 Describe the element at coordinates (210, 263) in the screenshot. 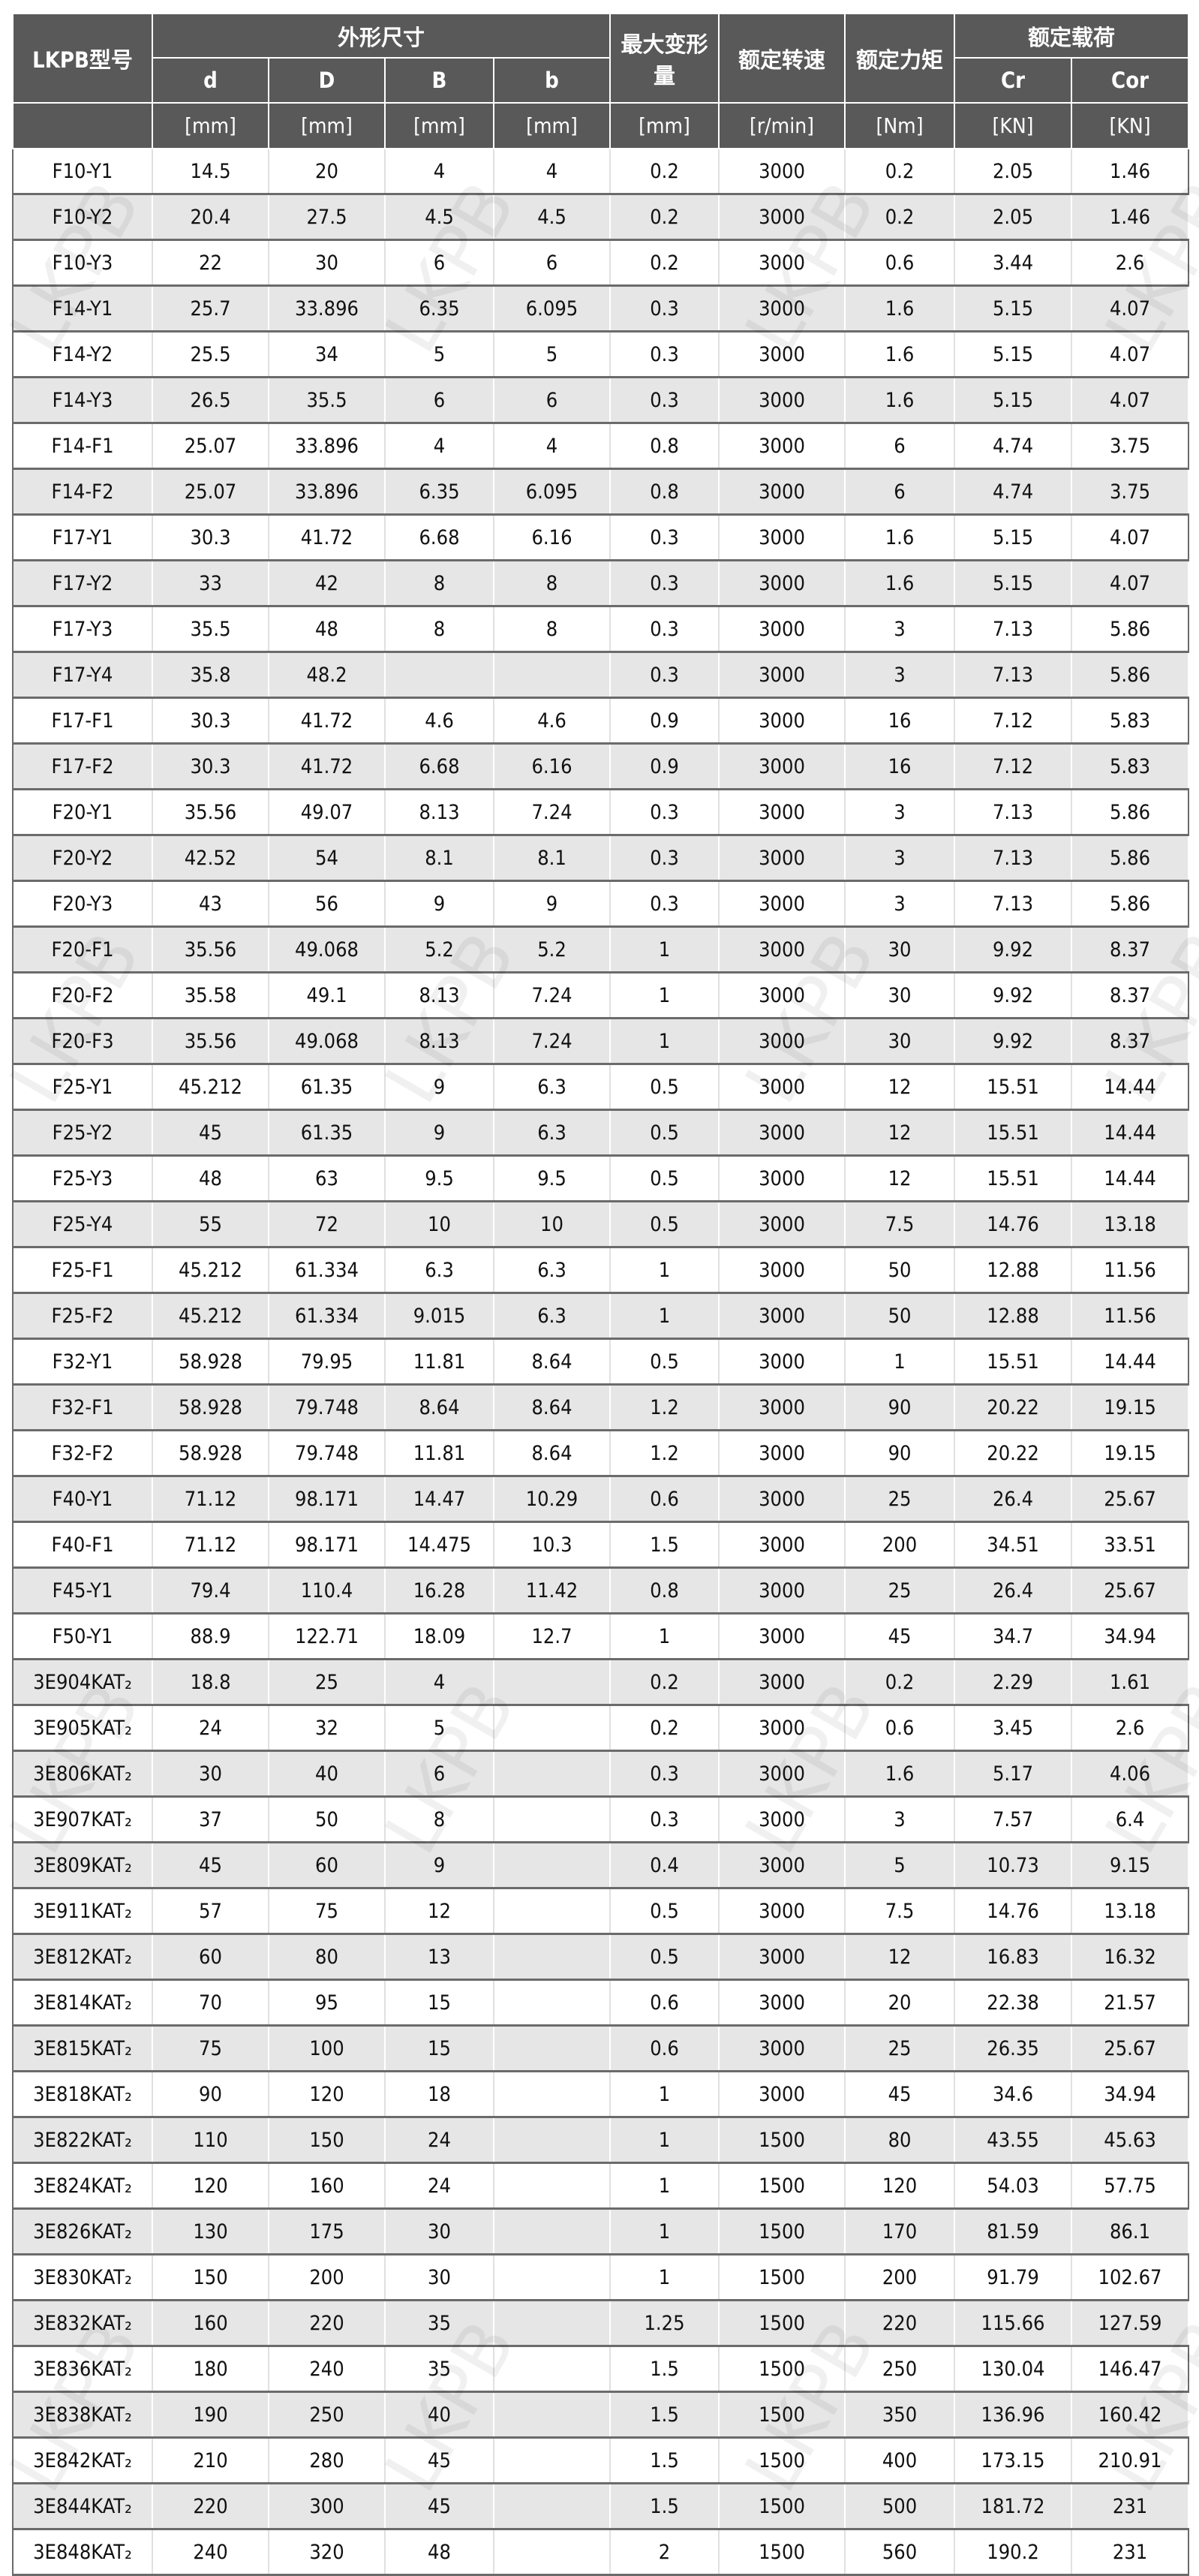

I see `value-cell: 22` at that location.